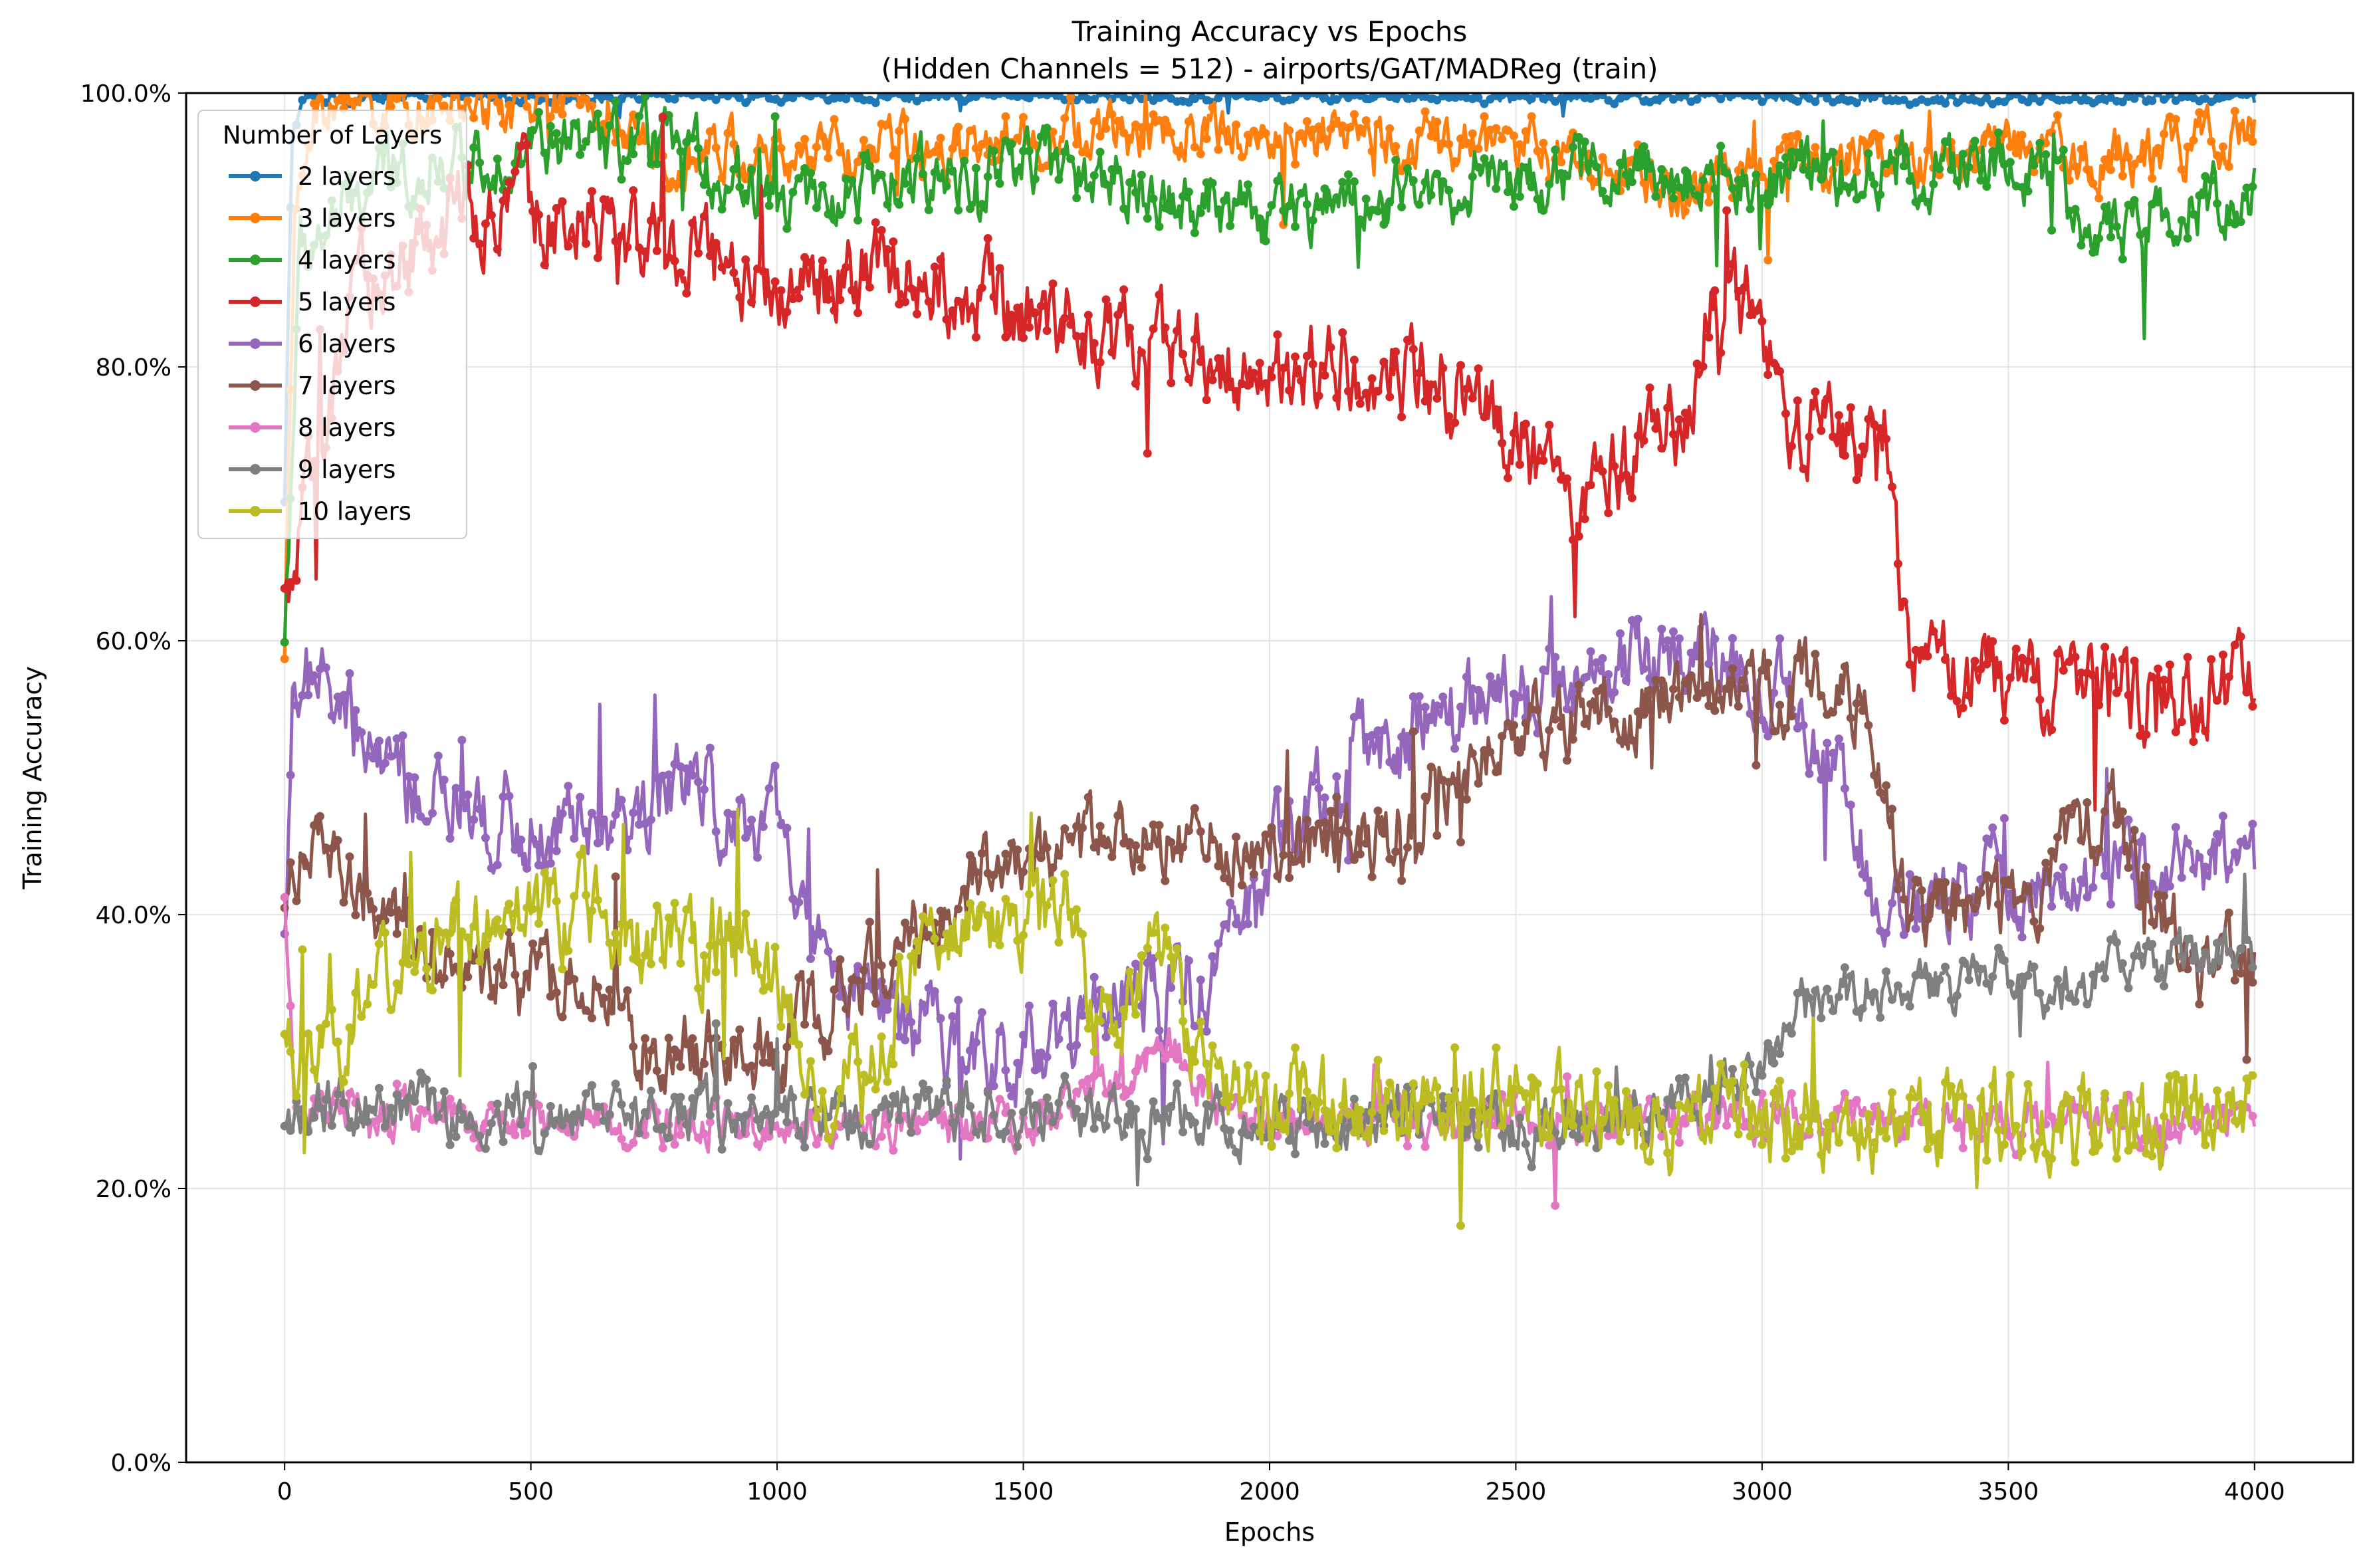 This screenshot has width=2373, height=1568. I want to click on legend-label: 8 layers, so click(347, 428).